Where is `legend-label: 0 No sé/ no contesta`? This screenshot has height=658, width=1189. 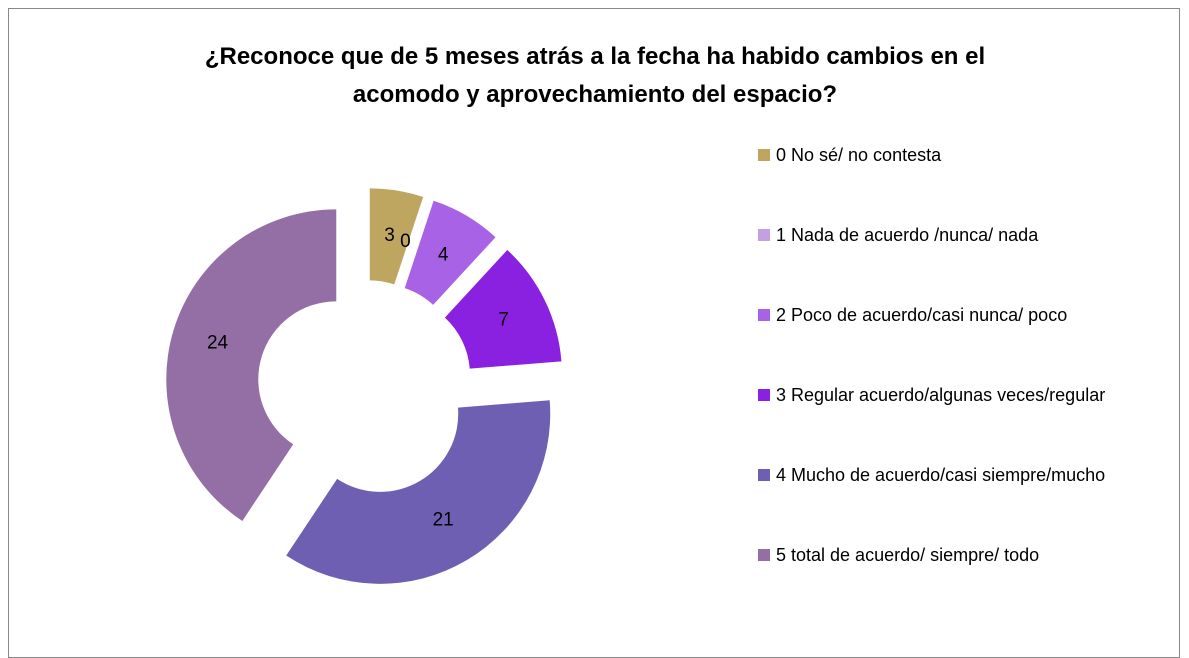 legend-label: 0 No sé/ no contesta is located at coordinates (859, 155).